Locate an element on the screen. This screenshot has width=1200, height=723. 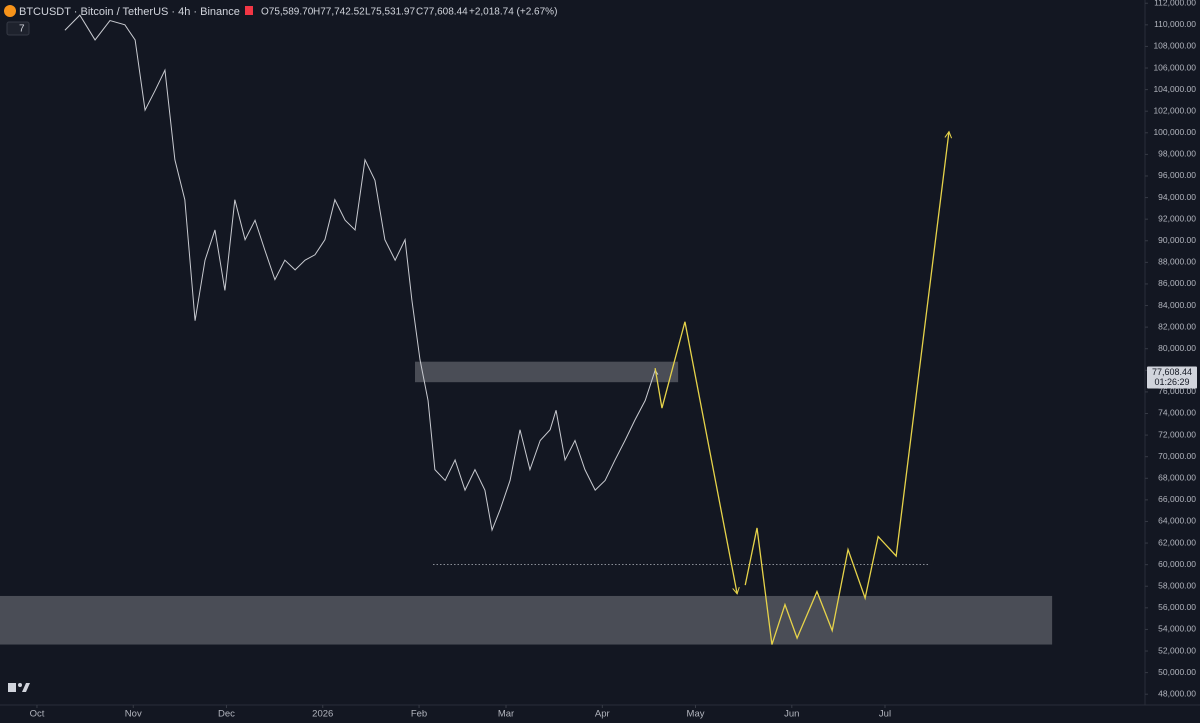
y-tick-label: 100,000.00 is located at coordinates (1174, 132).